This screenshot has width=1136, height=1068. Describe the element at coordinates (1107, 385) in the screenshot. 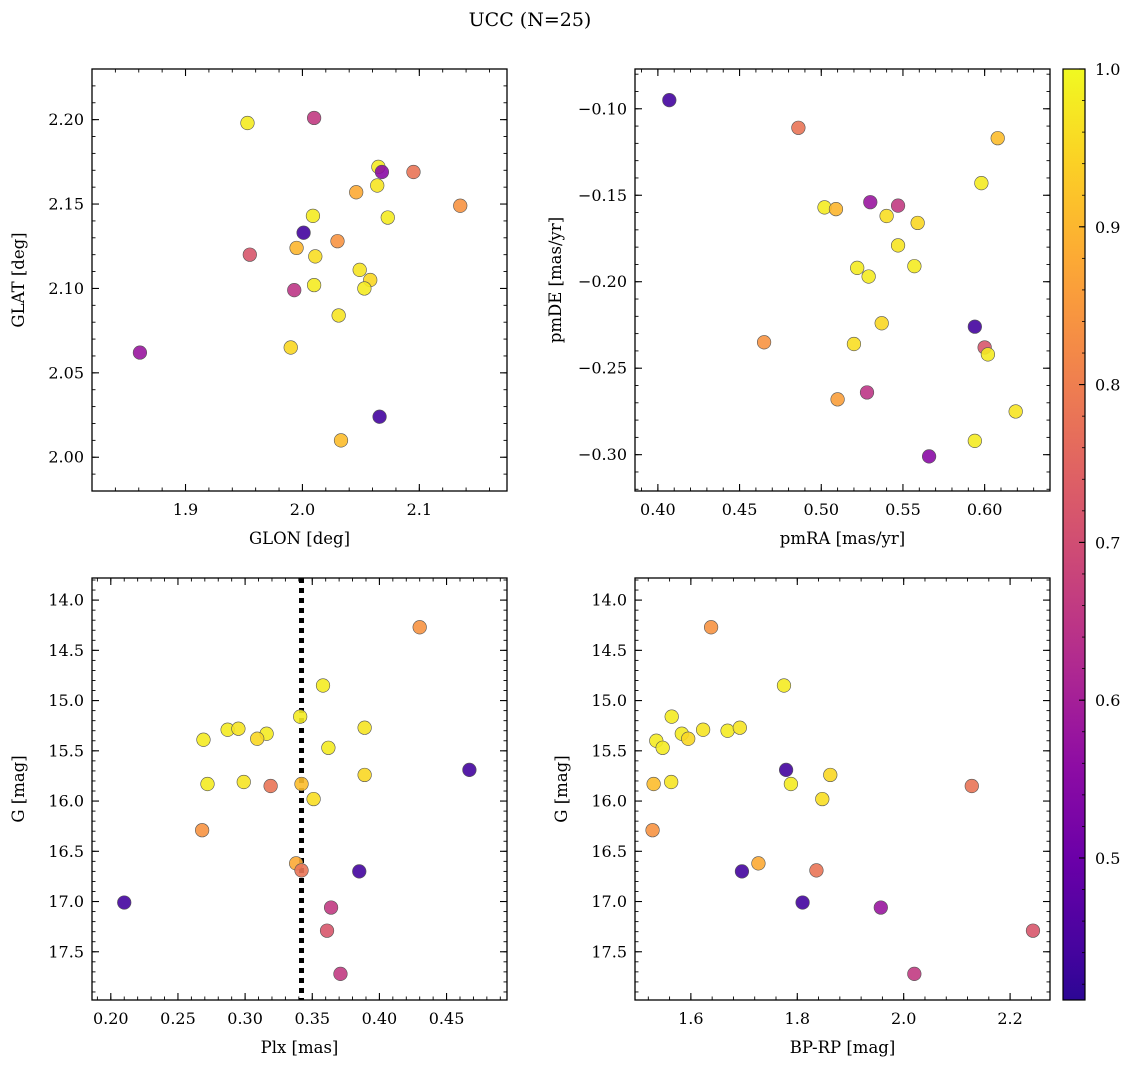

I see `colorbar-tick-label: 0.8` at that location.